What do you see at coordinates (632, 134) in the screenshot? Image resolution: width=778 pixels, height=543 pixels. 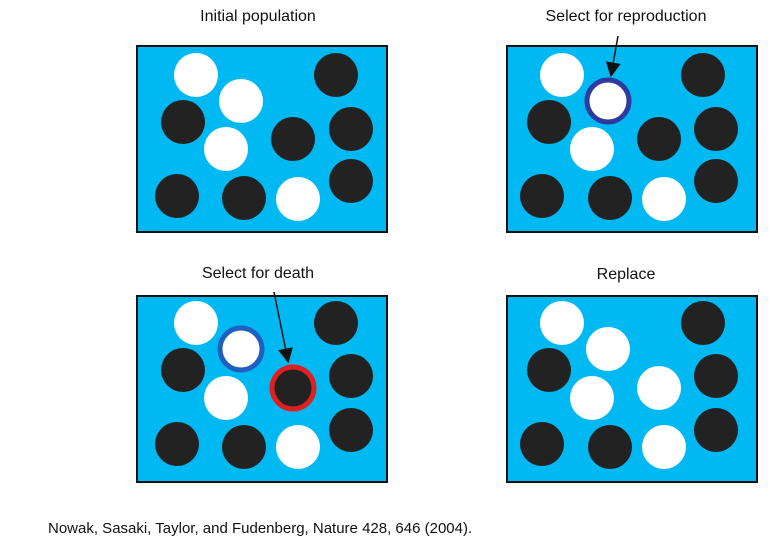 I see `panel-select-for-reproduction` at bounding box center [632, 134].